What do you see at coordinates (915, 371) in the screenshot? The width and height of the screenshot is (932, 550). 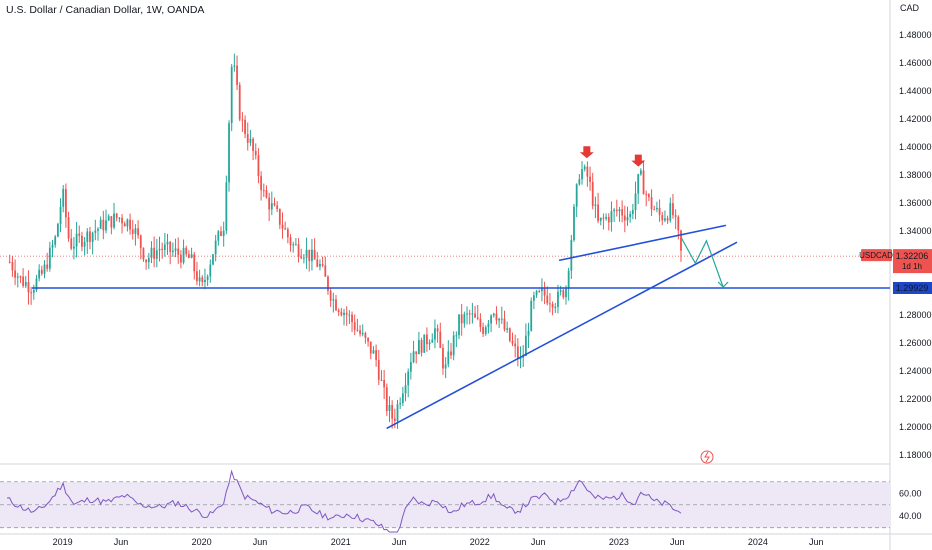 I see `price-tick-label: 1.24000` at bounding box center [915, 371].